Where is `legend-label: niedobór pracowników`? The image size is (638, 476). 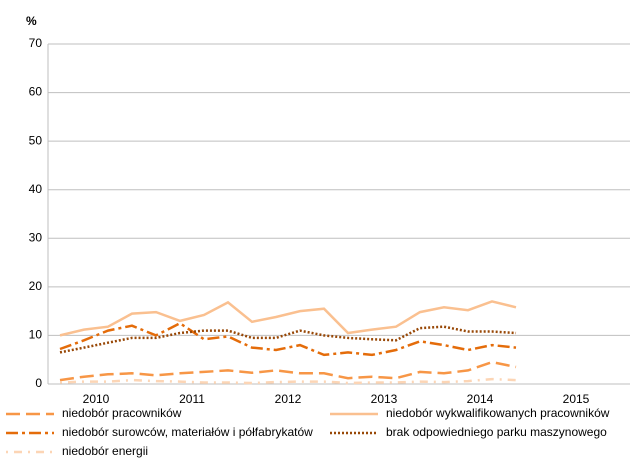
legend-label: niedobór pracowników is located at coordinates (122, 413).